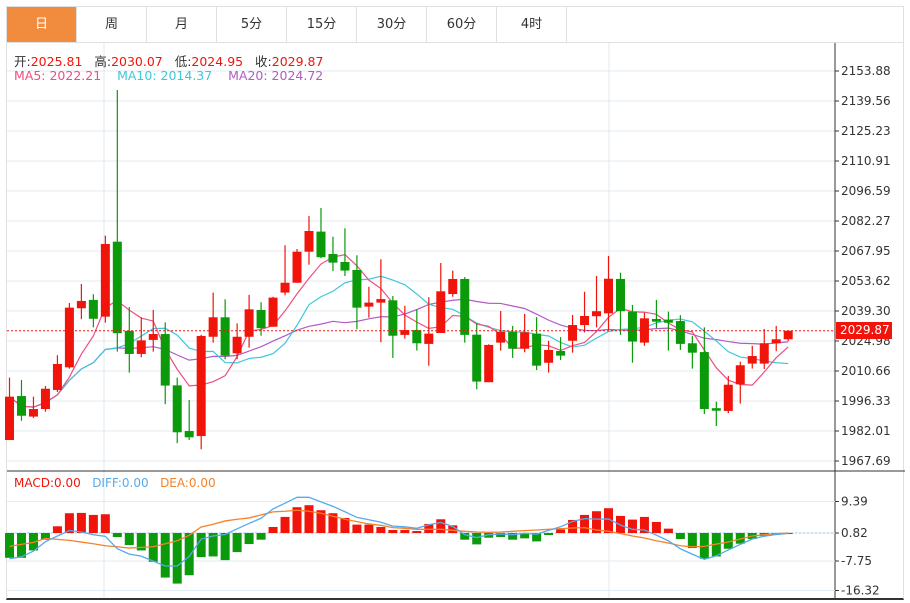 The width and height of the screenshot is (910, 603). Describe the element at coordinates (399, 529) in the screenshot. I see `dea-line` at that location.